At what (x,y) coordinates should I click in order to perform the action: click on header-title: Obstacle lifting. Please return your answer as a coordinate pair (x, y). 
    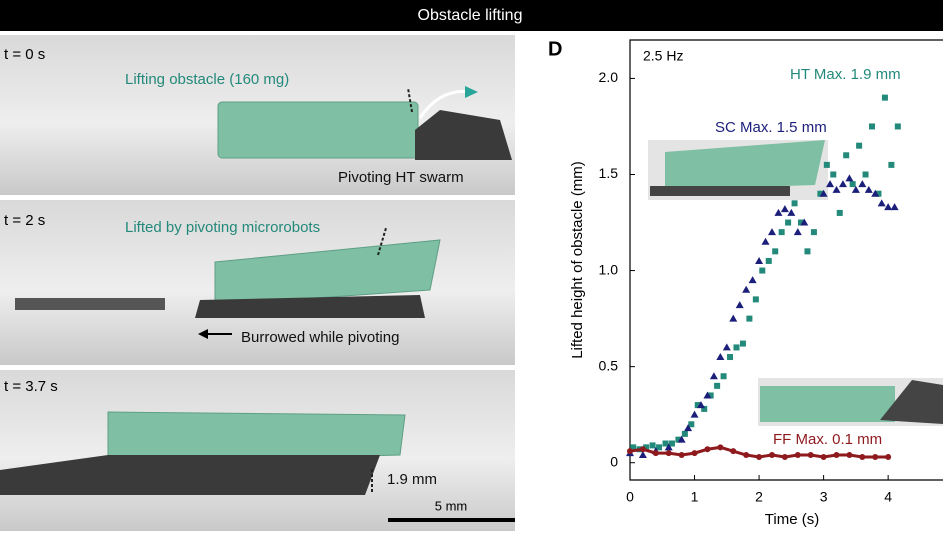
    Looking at the image, I should click on (470, 15).